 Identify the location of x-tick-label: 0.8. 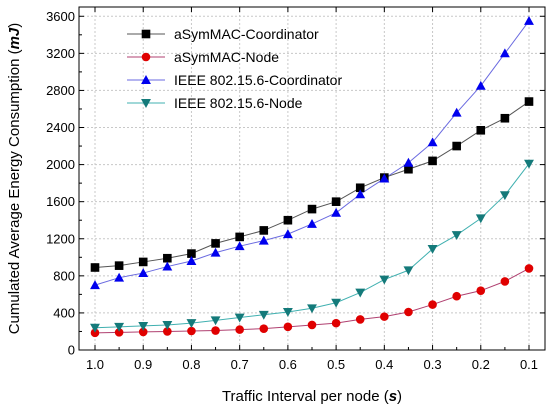
(191, 364).